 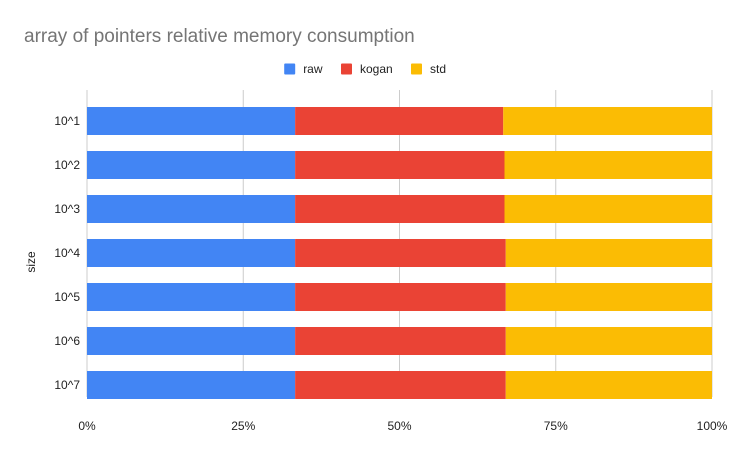 I want to click on y-axis-title: size, so click(x=31, y=262).